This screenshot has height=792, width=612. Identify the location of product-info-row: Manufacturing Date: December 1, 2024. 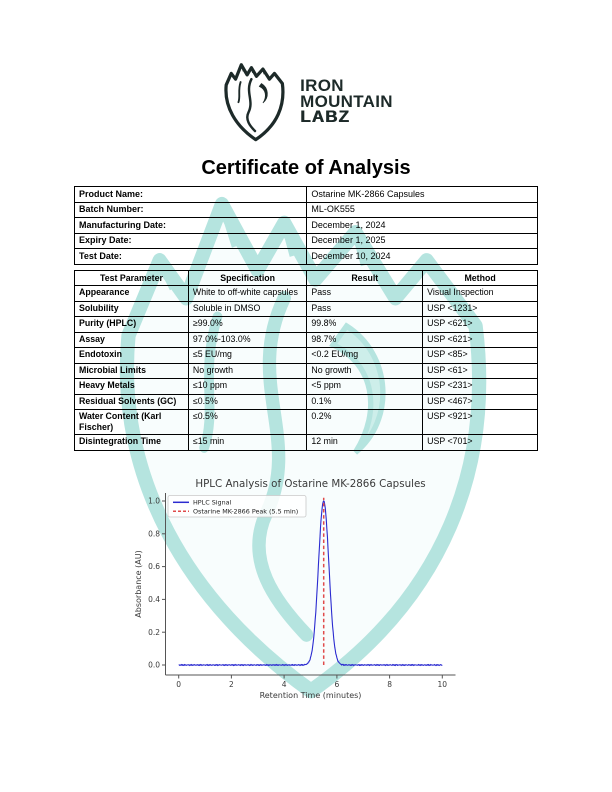
(305, 225).